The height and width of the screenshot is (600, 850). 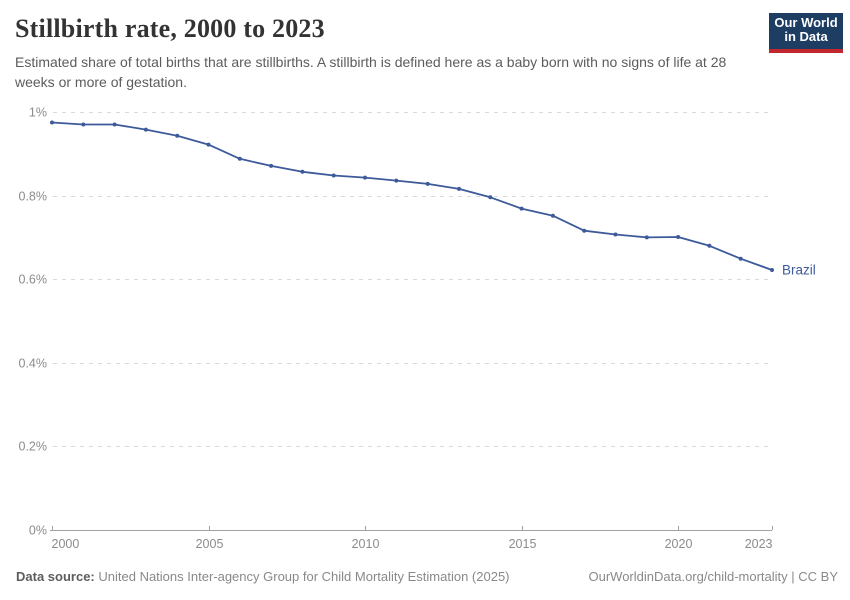 What do you see at coordinates (302, 171) in the screenshot?
I see `data-point-2008` at bounding box center [302, 171].